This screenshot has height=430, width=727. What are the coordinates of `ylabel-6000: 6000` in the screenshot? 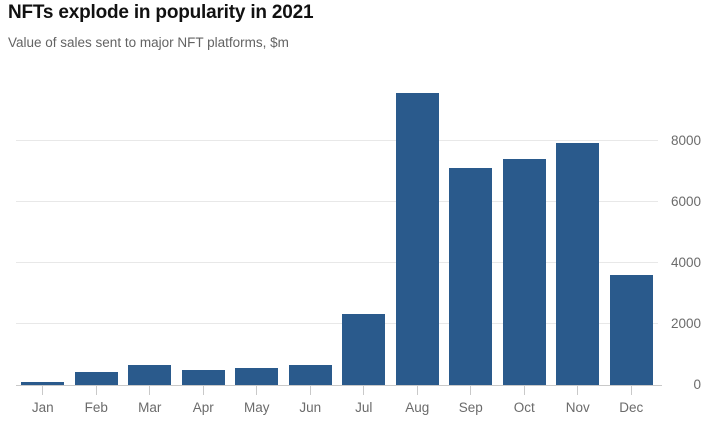 It's located at (685, 201).